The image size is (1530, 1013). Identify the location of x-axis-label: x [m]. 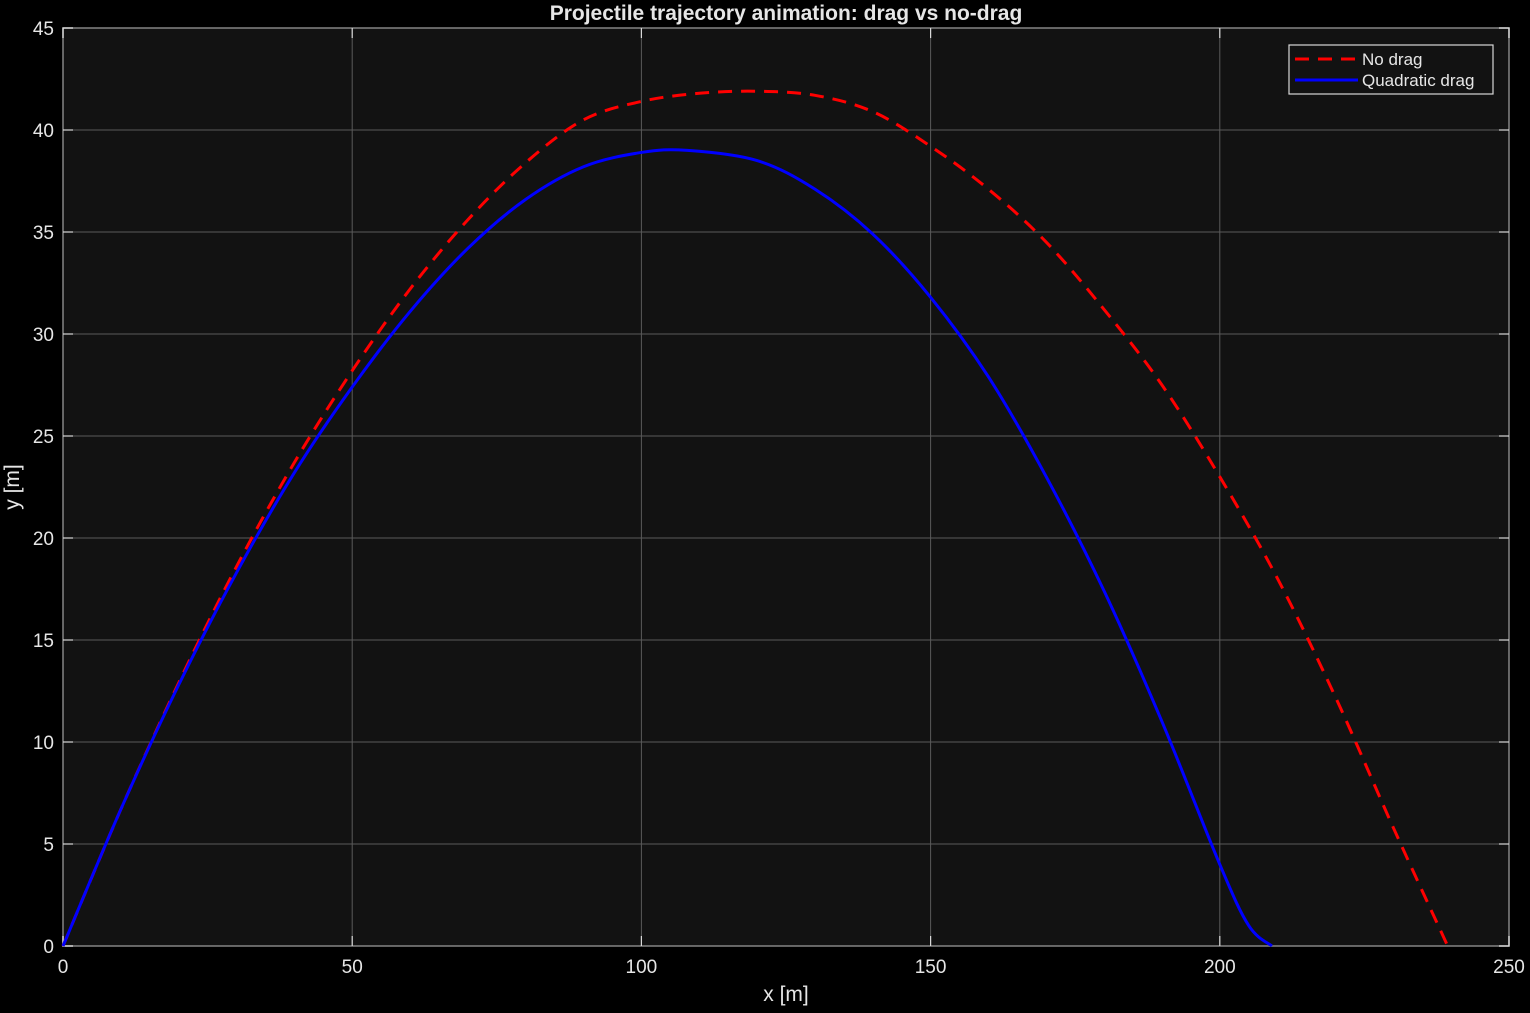
(786, 994).